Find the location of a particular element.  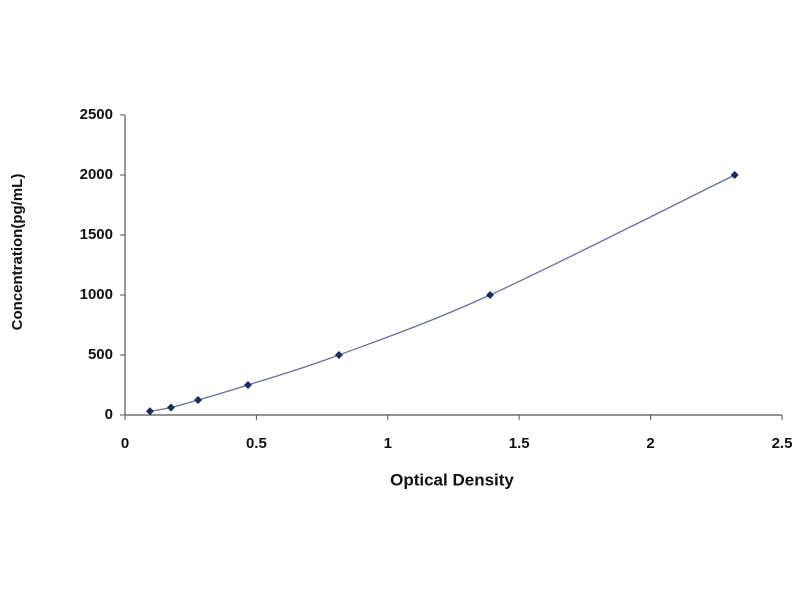

x-tick-label: 0 is located at coordinates (125, 443).